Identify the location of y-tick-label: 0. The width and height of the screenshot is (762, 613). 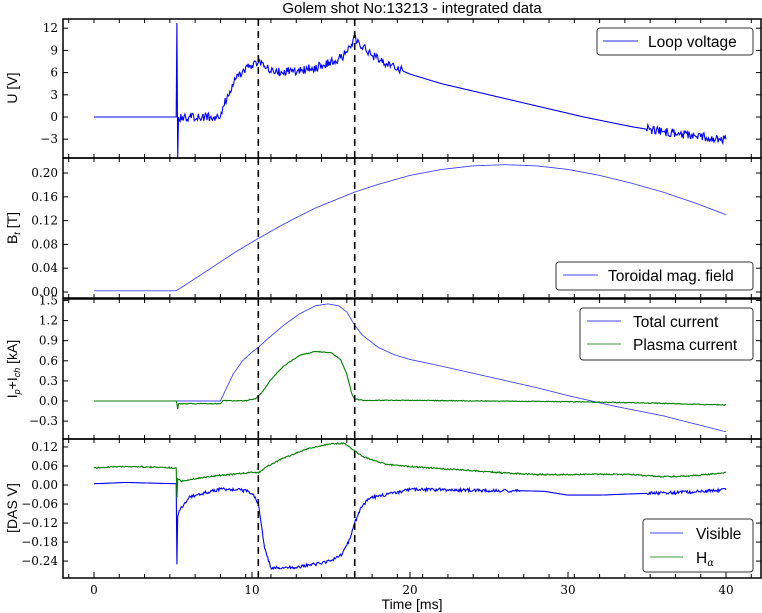
(54, 117).